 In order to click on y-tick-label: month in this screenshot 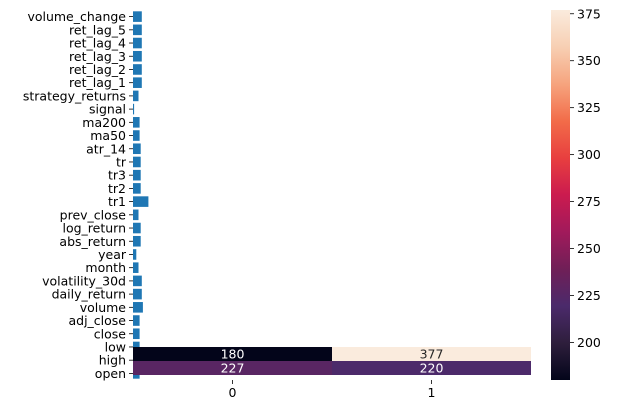, I will do `click(105, 267)`.